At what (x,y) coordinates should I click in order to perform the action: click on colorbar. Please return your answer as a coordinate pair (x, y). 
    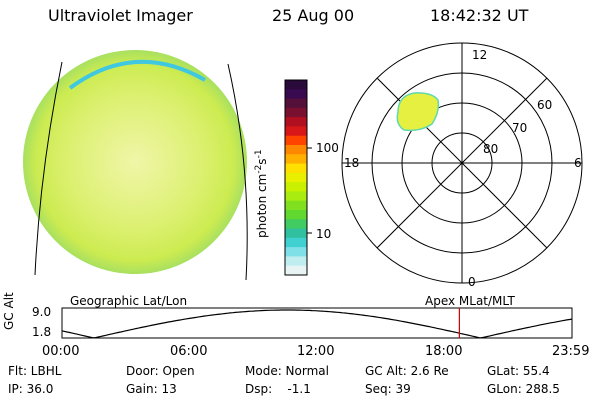
    Looking at the image, I should click on (298, 177).